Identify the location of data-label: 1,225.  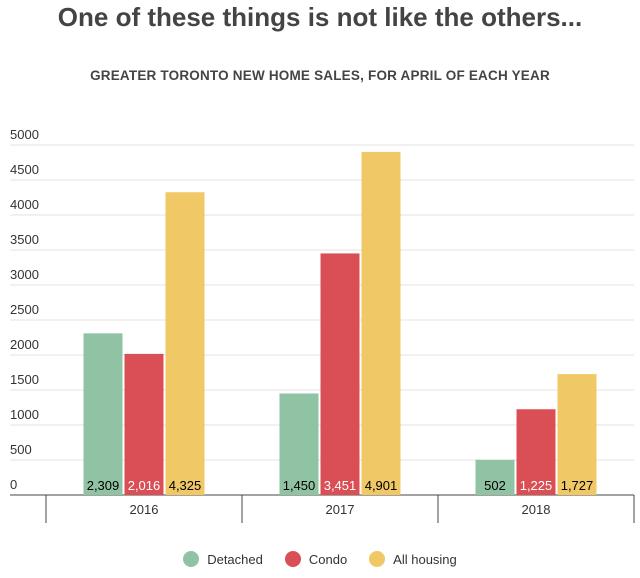
(536, 485).